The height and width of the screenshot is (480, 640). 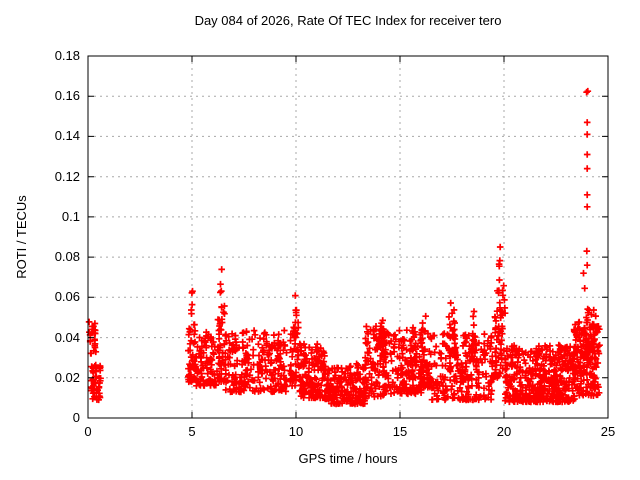 What do you see at coordinates (400, 431) in the screenshot?
I see `x-tick-label: 15` at bounding box center [400, 431].